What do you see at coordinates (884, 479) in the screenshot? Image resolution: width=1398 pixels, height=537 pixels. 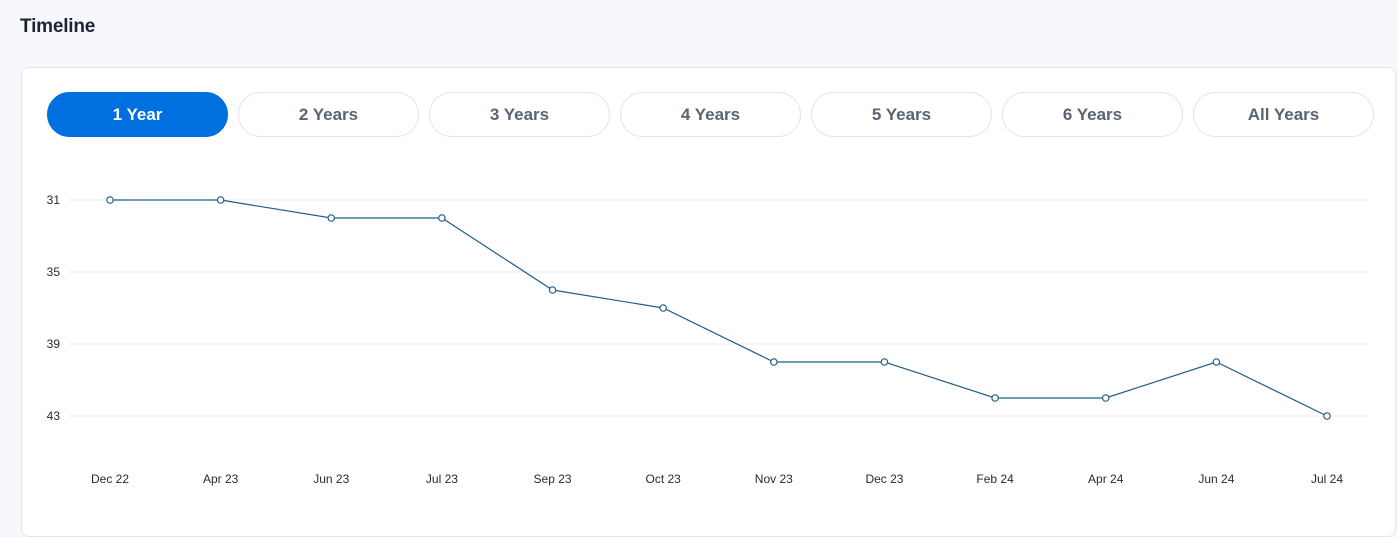 I see `x-tick-label: Dec 23` at bounding box center [884, 479].